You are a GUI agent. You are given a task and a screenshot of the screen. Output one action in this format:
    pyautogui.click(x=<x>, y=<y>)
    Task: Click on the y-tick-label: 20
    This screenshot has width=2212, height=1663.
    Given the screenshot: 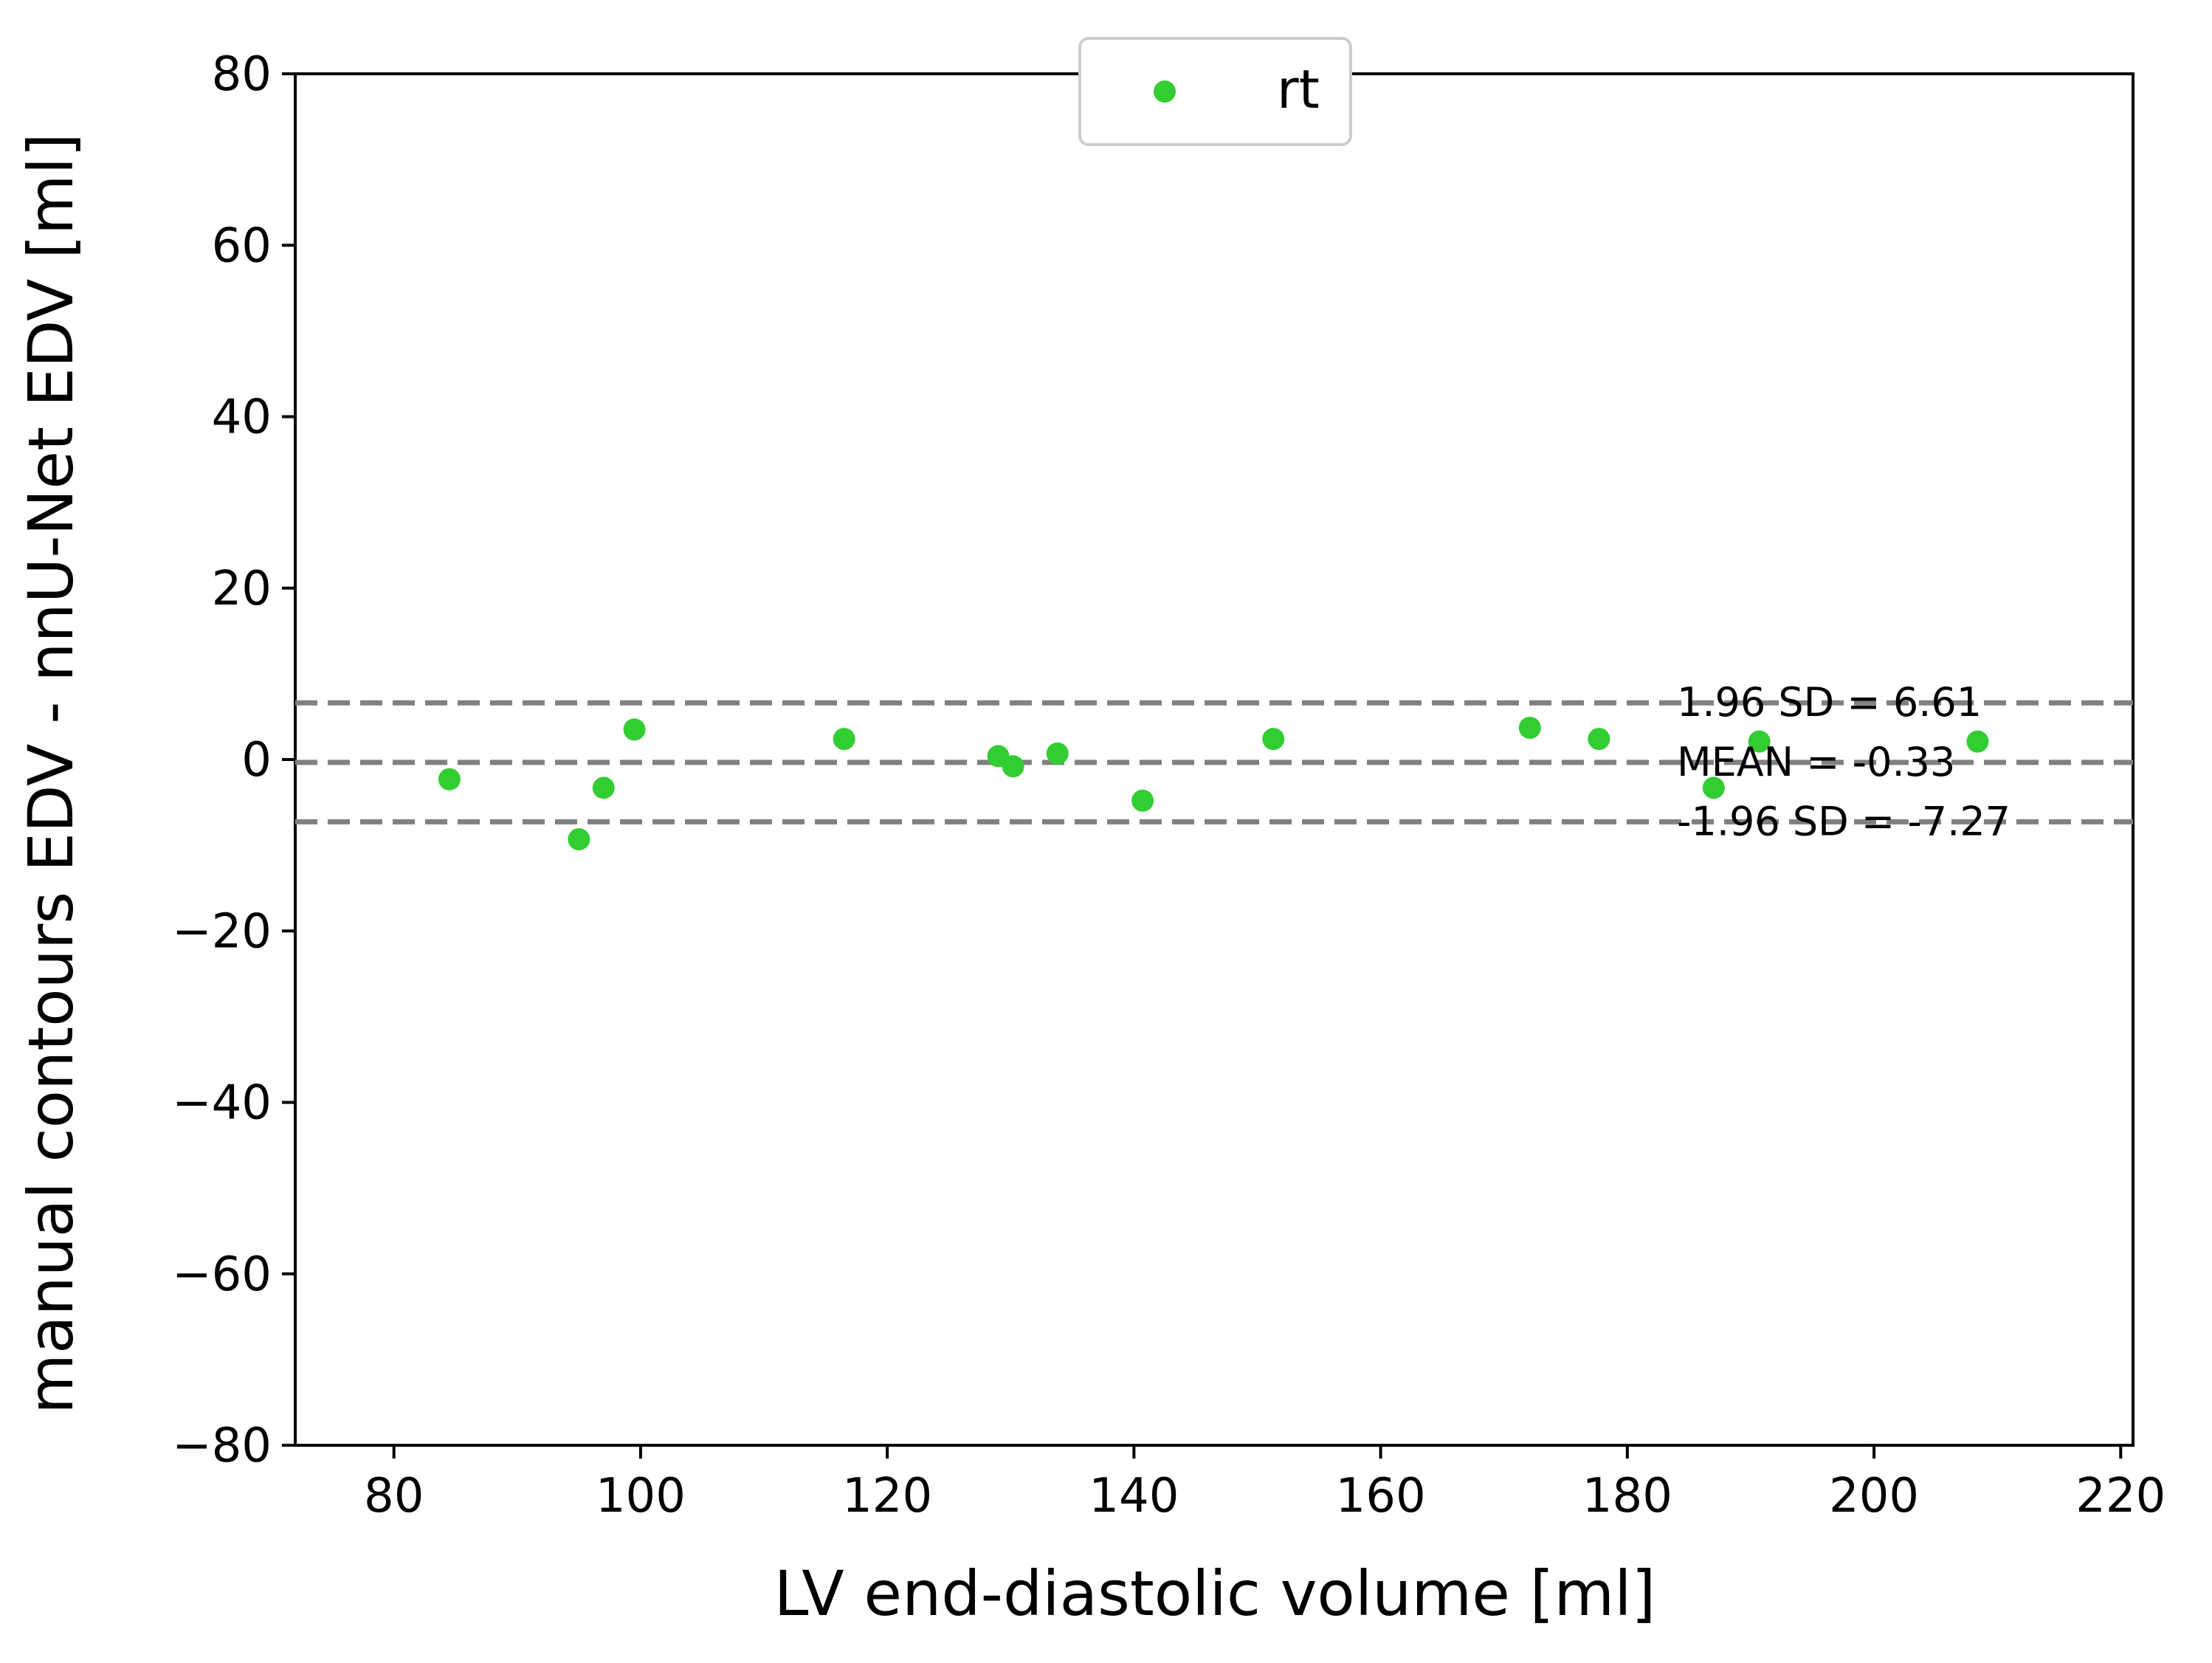 What is the action you would take?
    pyautogui.click(x=242, y=589)
    